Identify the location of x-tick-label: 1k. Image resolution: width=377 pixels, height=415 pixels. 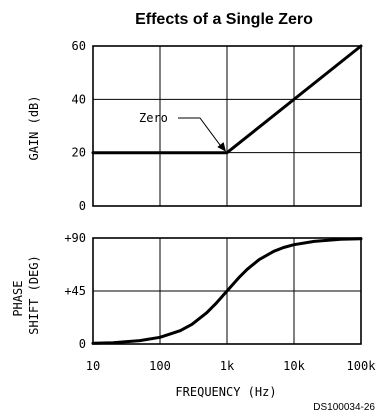
(227, 366).